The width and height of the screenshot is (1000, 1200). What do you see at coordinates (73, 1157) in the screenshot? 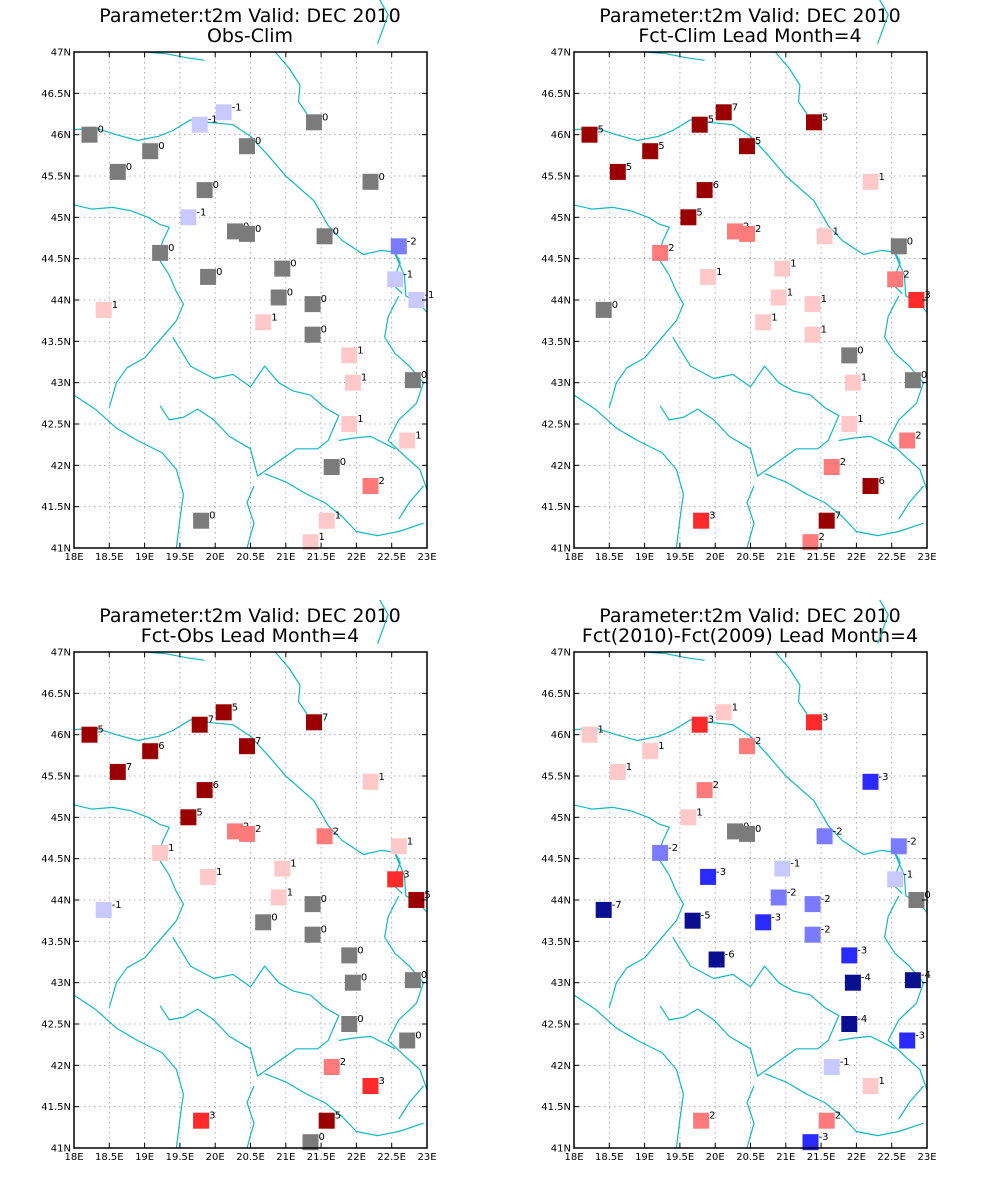
I see `lon-tick-label: 18E` at bounding box center [73, 1157].